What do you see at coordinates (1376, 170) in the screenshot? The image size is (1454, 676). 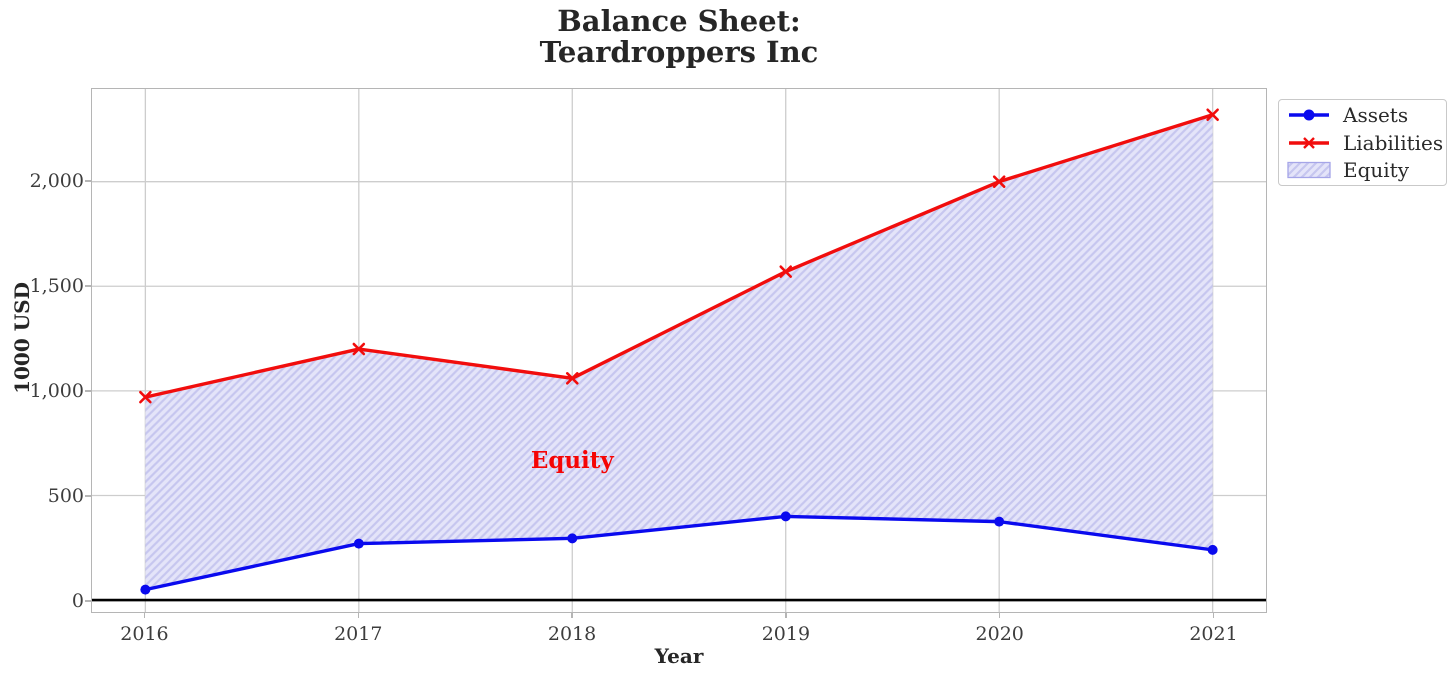 I see `legend-label-equity: Equity` at bounding box center [1376, 170].